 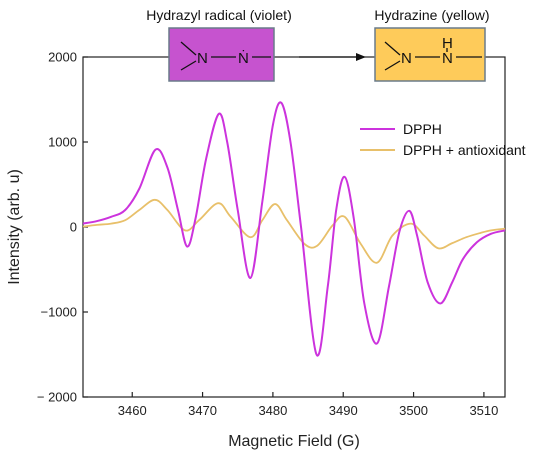 What do you see at coordinates (431, 15) in the screenshot?
I see `inset-title-hydrazine: Hydrazine (yellow)` at bounding box center [431, 15].